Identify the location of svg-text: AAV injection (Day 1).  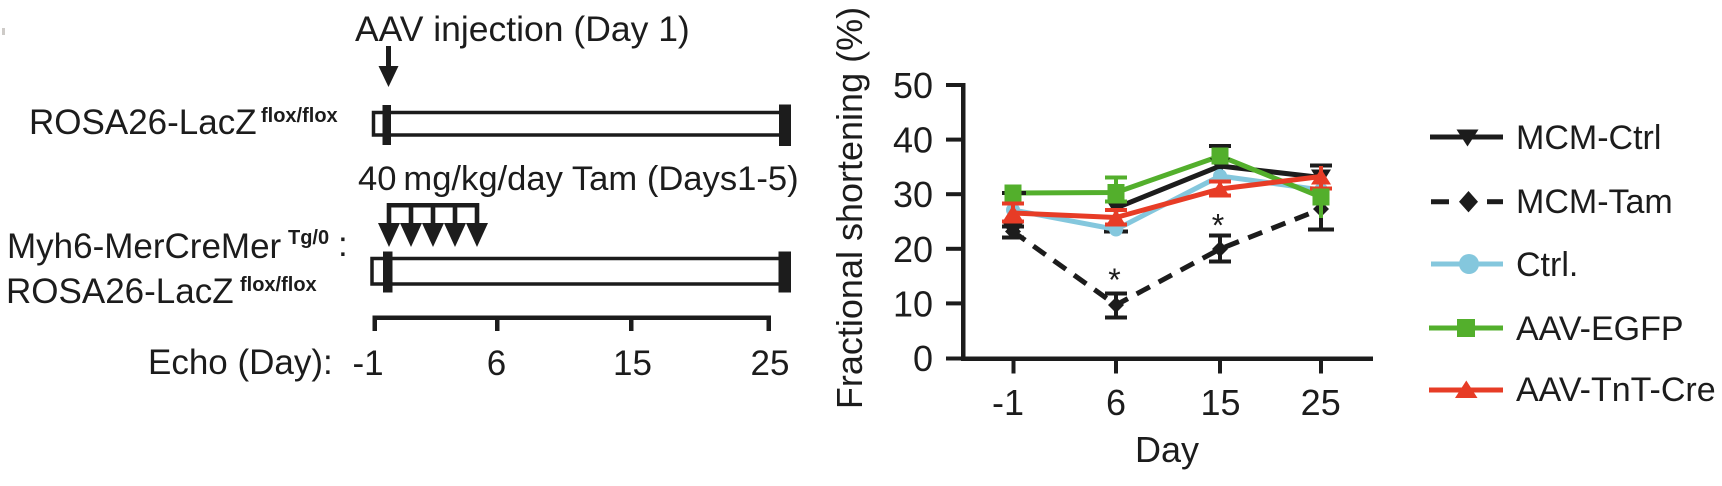
(522, 29).